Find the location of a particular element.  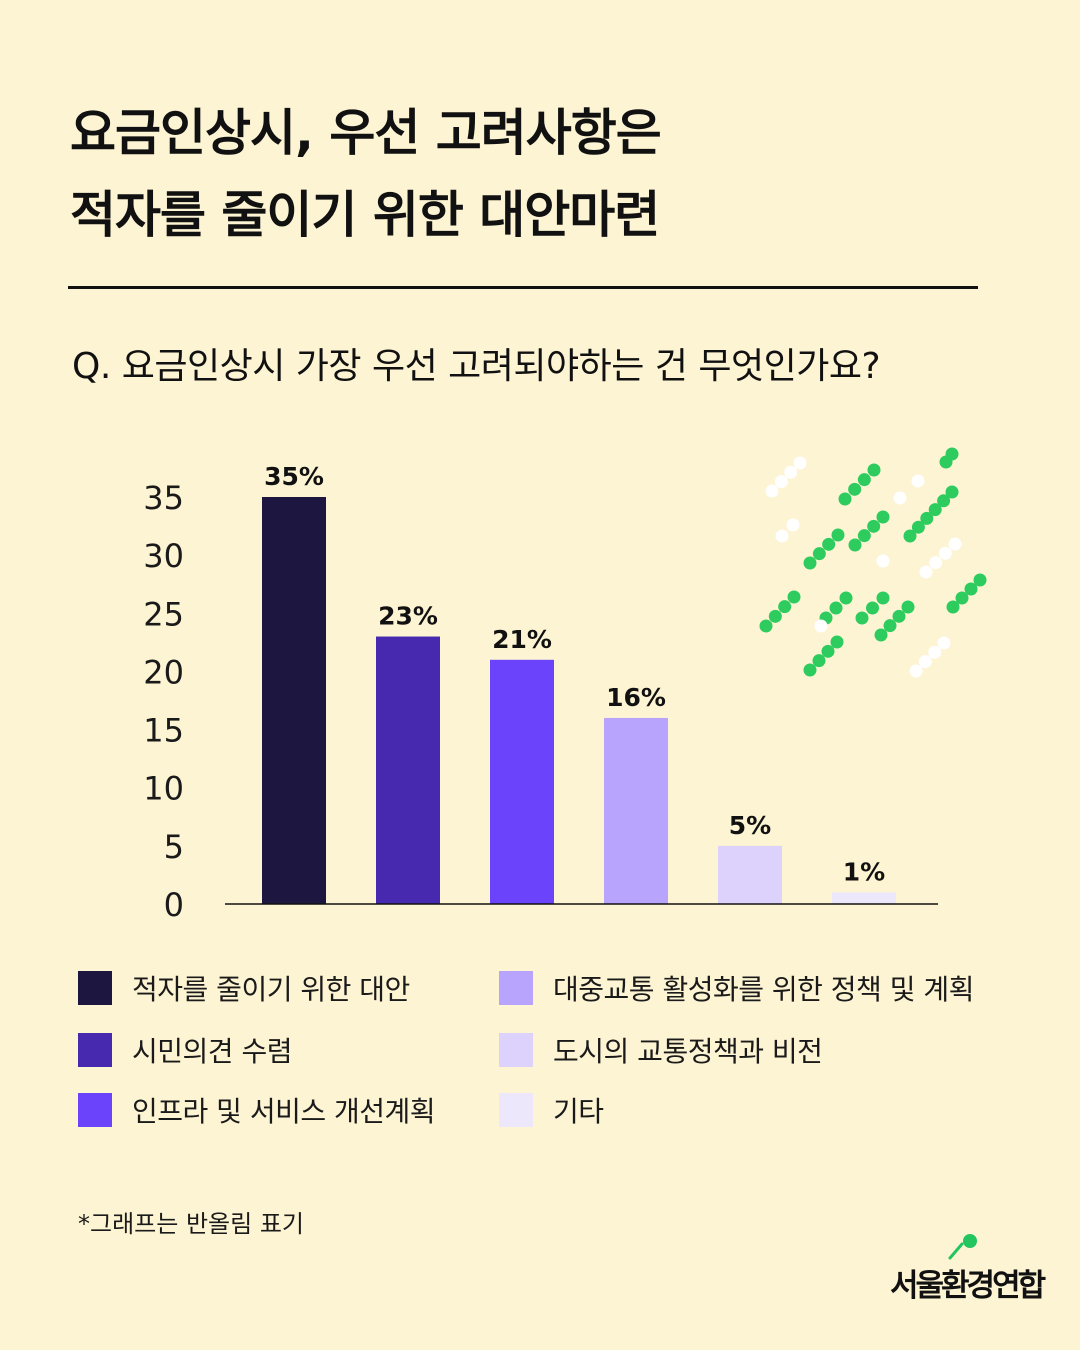

y-tick-label: 5 is located at coordinates (174, 847).